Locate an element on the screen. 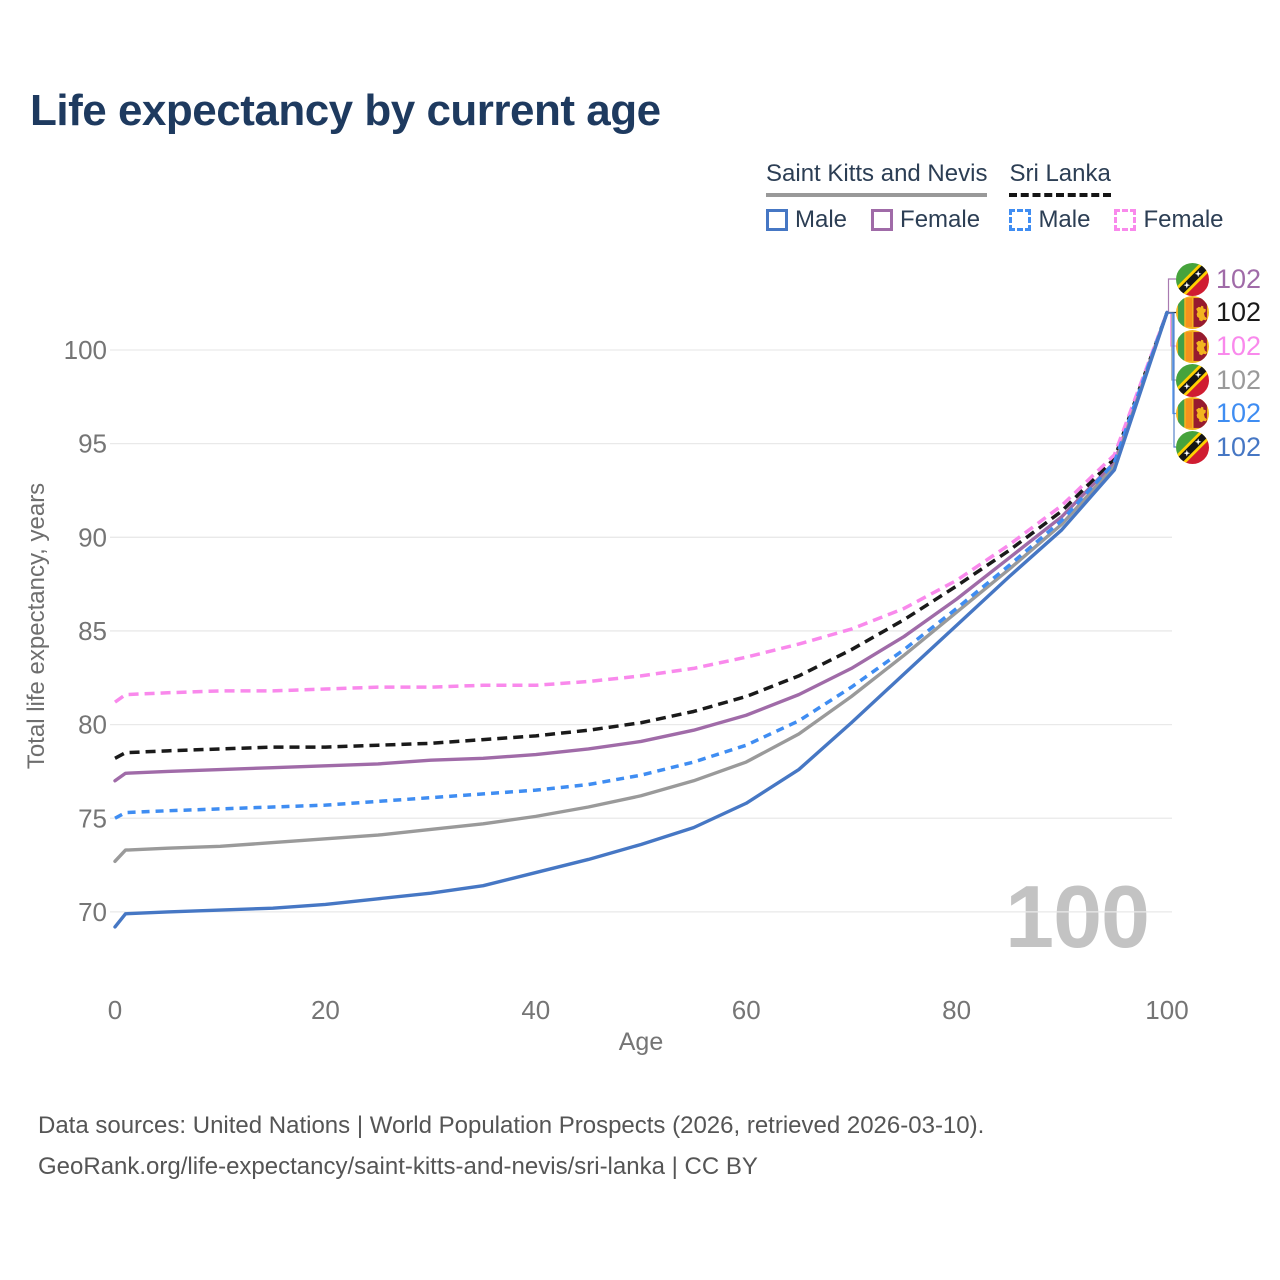 Image resolution: width=1280 pixels, height=1280 pixels. legend-group-title-sri-lanka: Sri Lanka is located at coordinates (1060, 178).